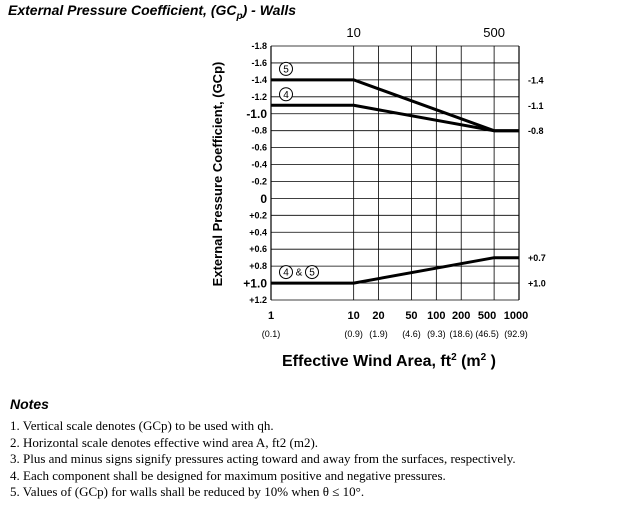  Describe the element at coordinates (461, 334) in the screenshot. I see `x-tick-sublabel: (18.6)` at that location.